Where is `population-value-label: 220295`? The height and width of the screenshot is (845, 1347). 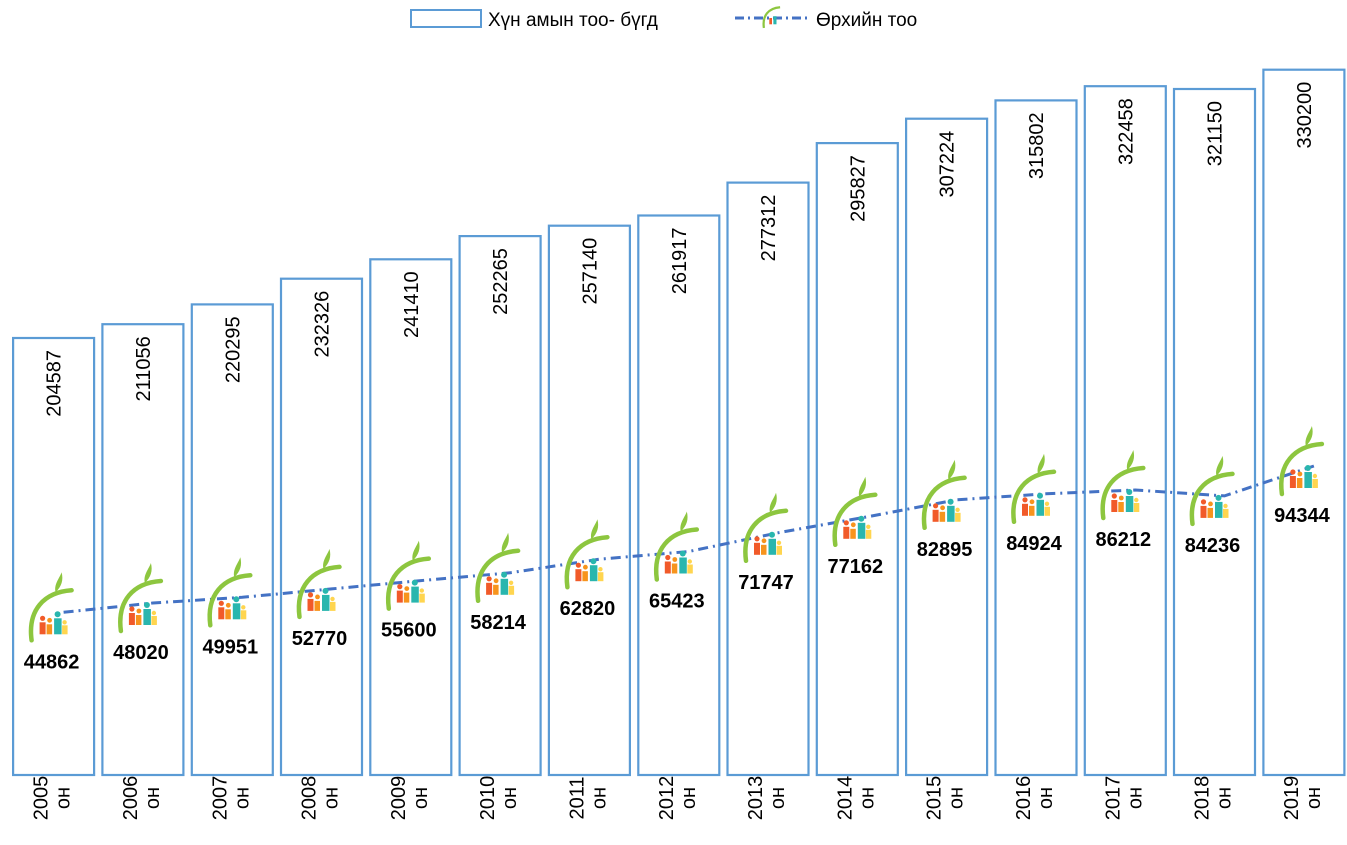 population-value-label: 220295 is located at coordinates (233, 349).